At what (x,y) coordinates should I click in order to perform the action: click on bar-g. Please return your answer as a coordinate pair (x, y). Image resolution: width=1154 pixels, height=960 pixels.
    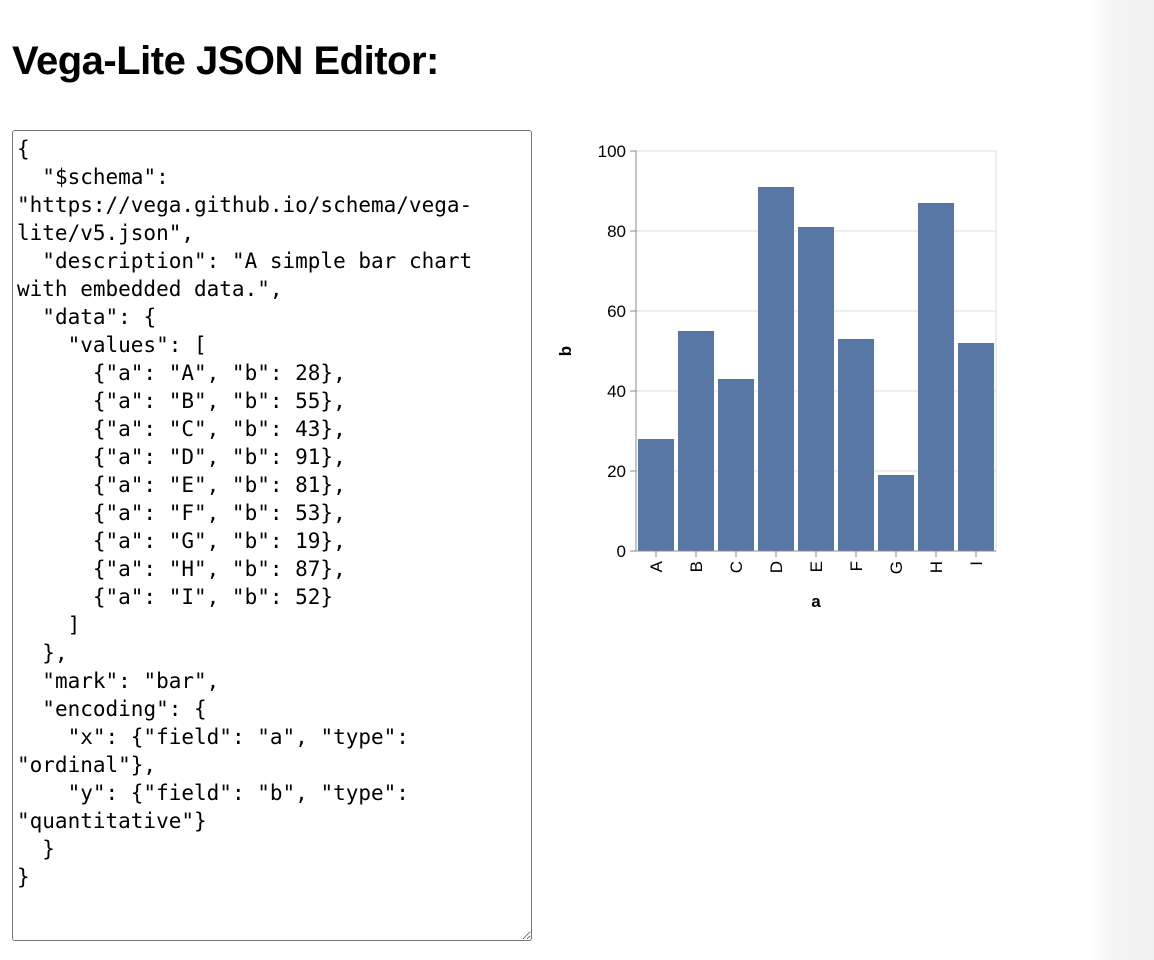
    Looking at the image, I should click on (896, 513).